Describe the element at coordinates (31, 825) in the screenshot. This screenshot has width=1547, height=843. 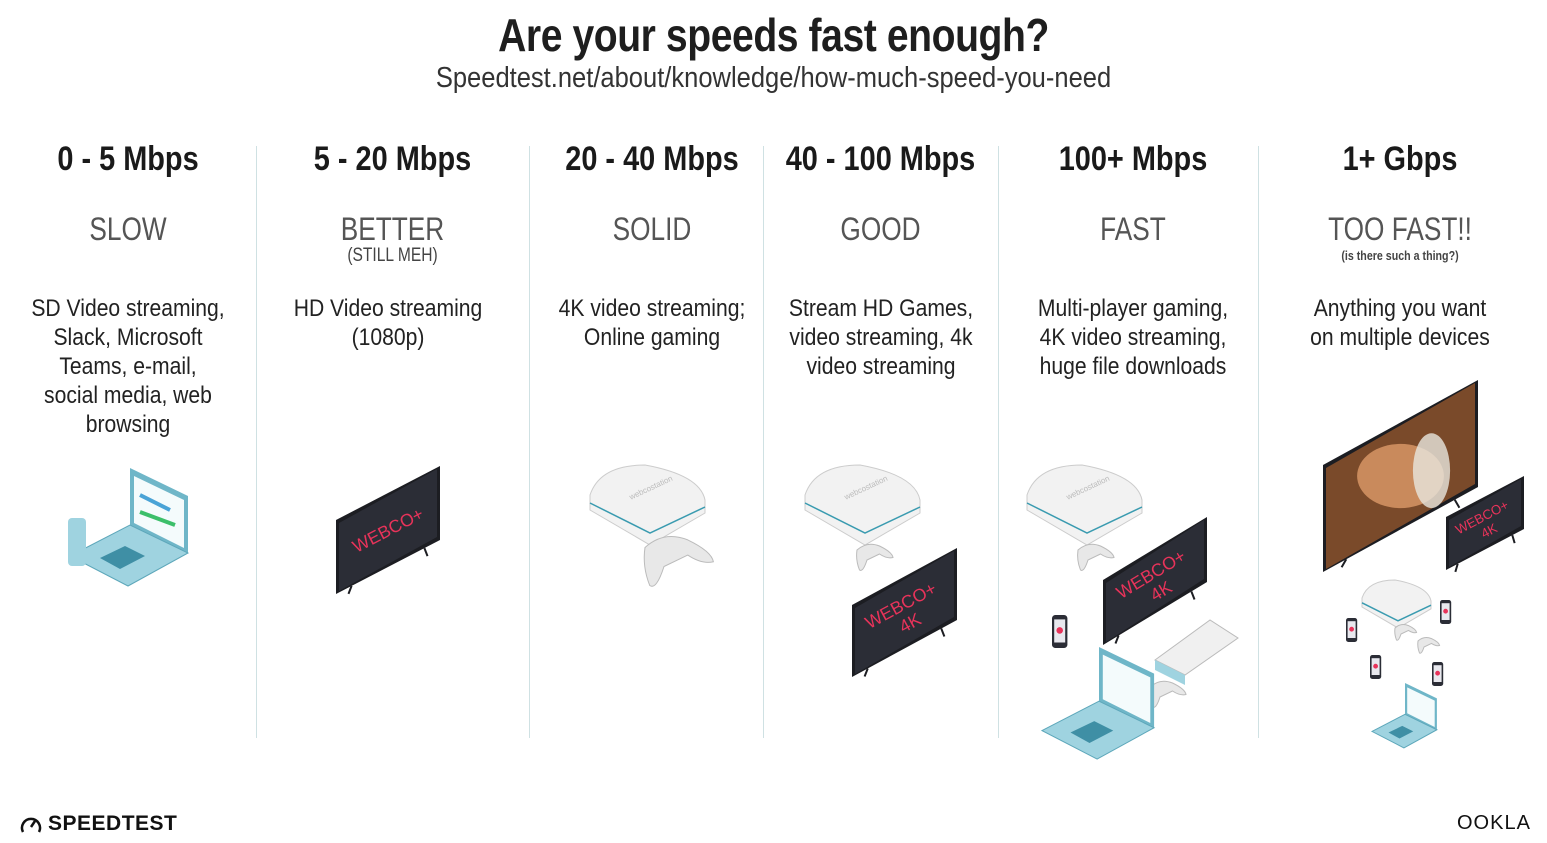
I see `gauge-icon` at that location.